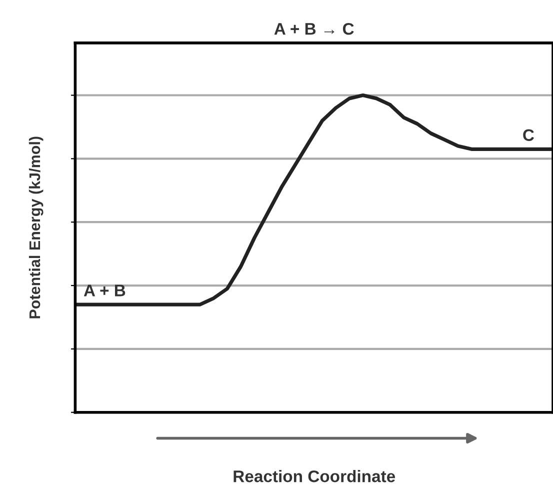 The width and height of the screenshot is (553, 488). What do you see at coordinates (36, 227) in the screenshot?
I see `y-axis-title: Potential Energy (kJ/mol)` at bounding box center [36, 227].